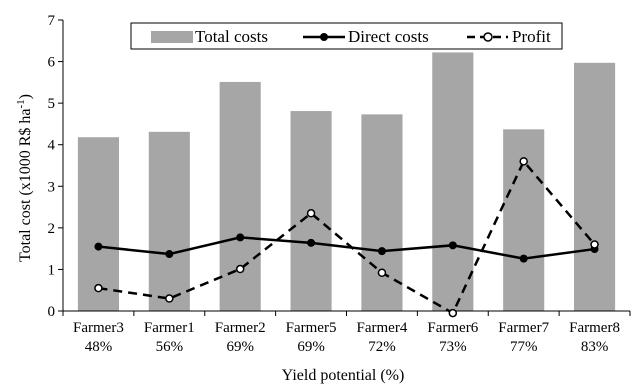 Image resolution: width=643 pixels, height=384 pixels. Describe the element at coordinates (324, 37) in the screenshot. I see `legend-marker-direct-costs` at that location.